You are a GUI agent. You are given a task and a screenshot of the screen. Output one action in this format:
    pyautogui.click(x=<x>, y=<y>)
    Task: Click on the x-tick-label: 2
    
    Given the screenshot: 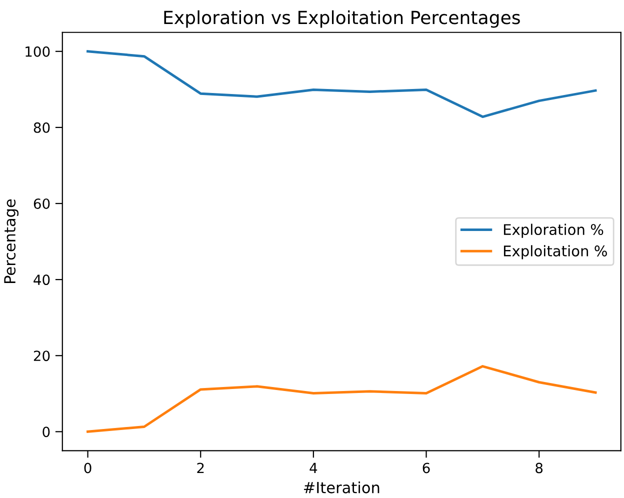 What is the action you would take?
    pyautogui.click(x=200, y=468)
    